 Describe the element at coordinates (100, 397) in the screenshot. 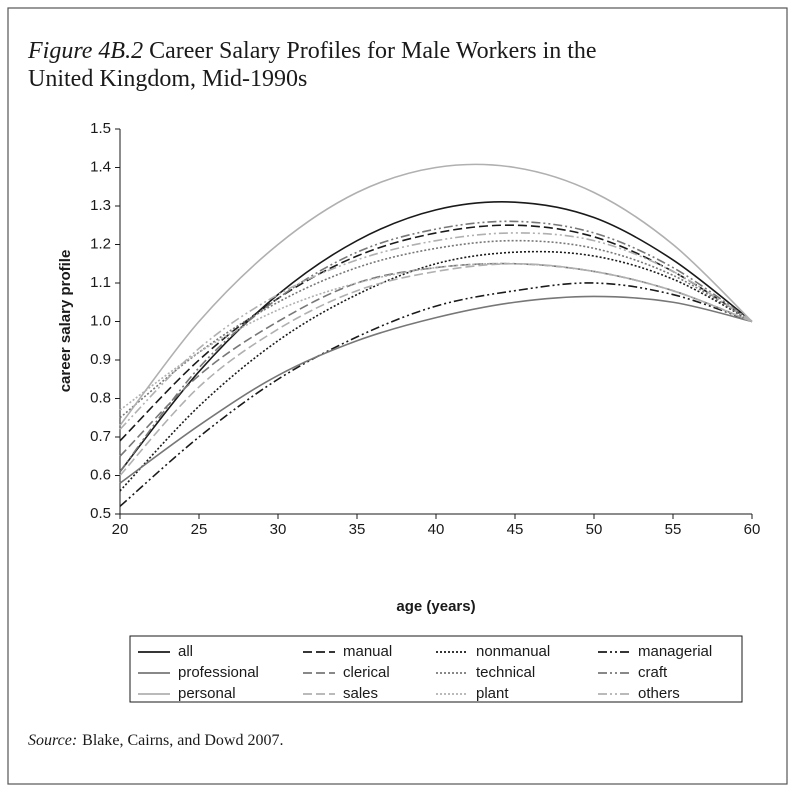

I see `y-tick-label: 0.8` at that location.